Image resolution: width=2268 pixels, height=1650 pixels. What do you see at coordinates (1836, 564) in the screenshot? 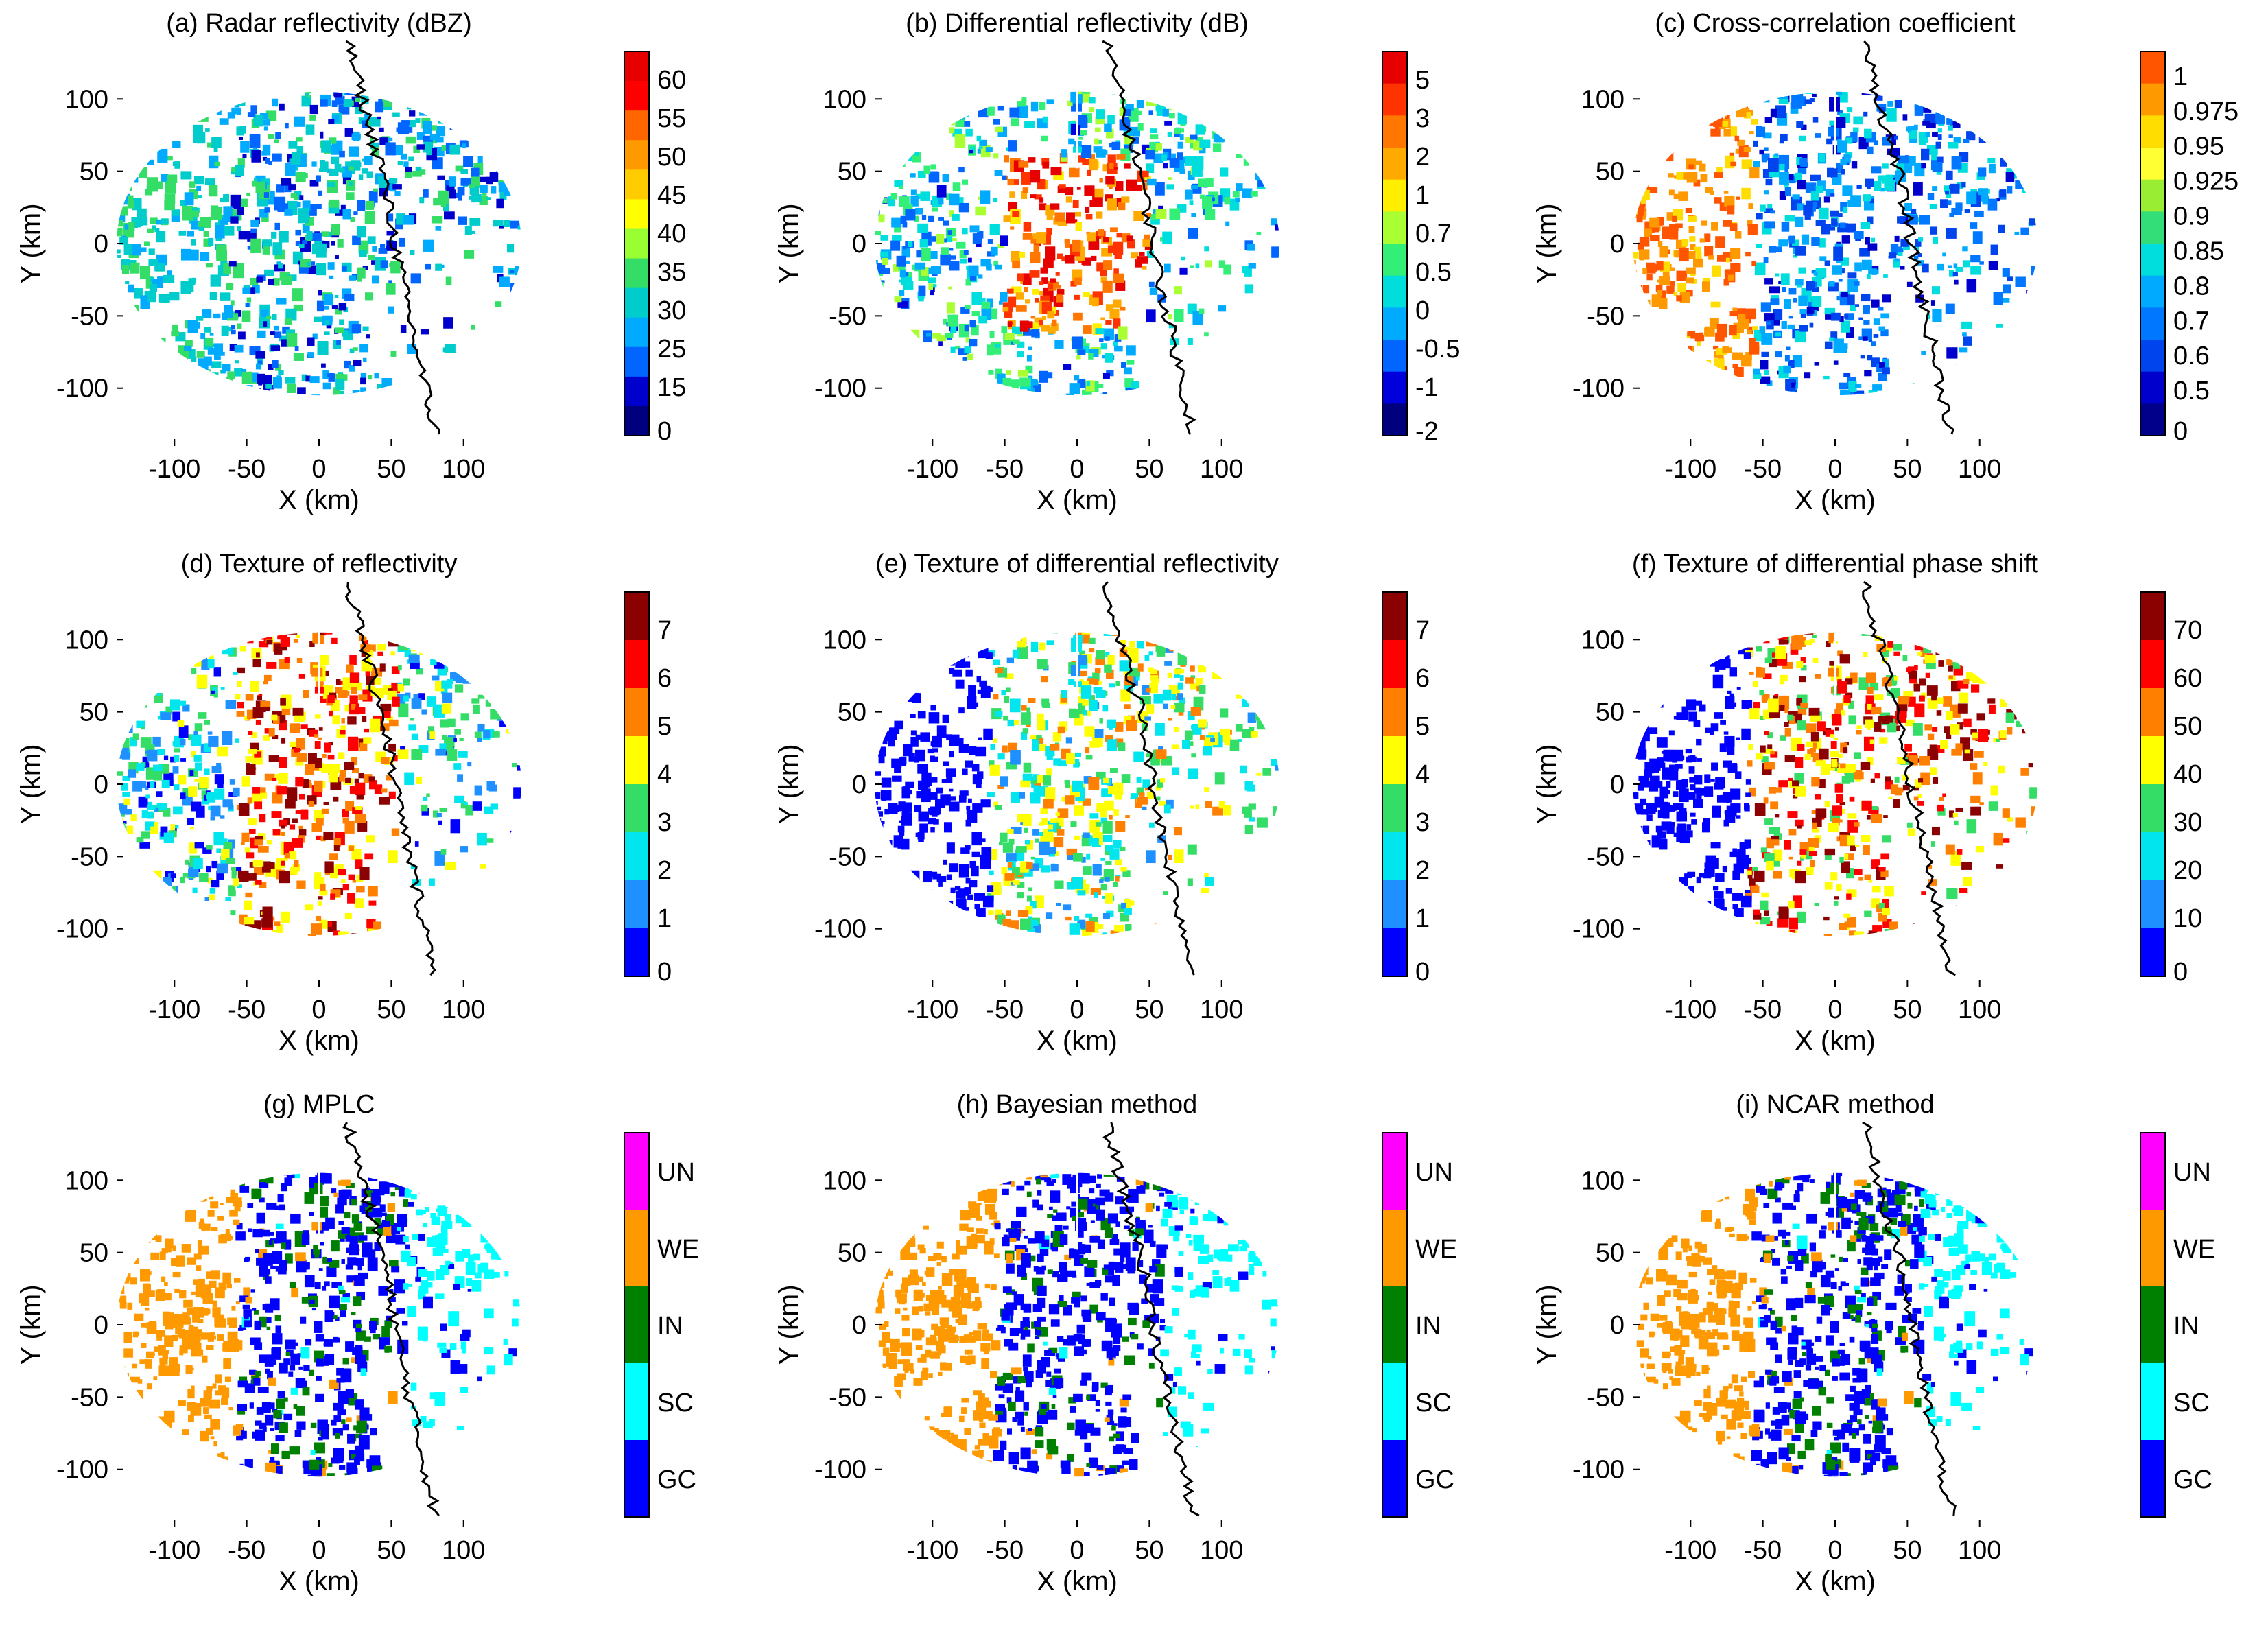
I see `panel-title: (f) Texture of differential phase shift` at bounding box center [1836, 564].